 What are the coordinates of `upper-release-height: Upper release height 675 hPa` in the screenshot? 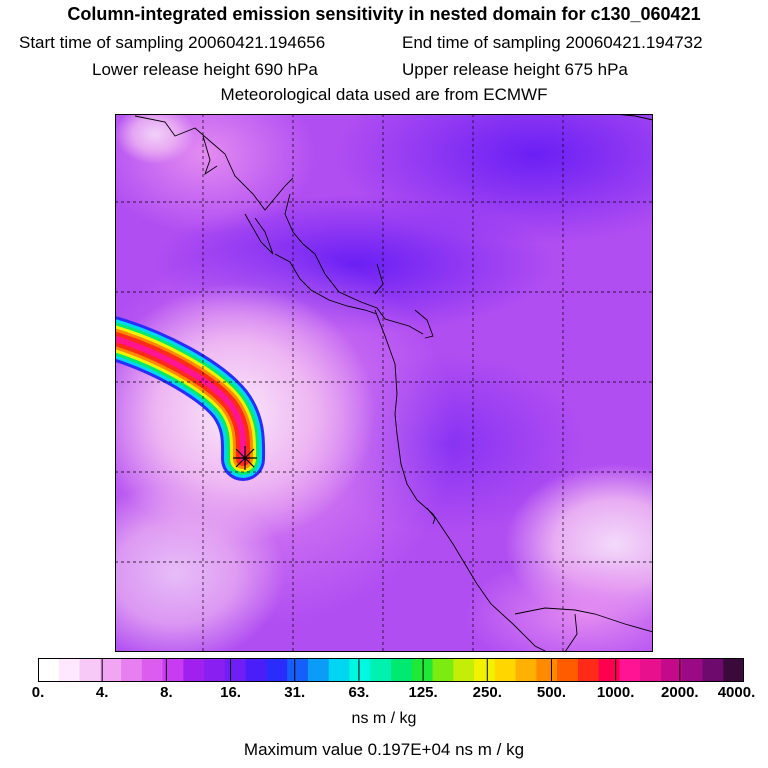 It's located at (515, 69).